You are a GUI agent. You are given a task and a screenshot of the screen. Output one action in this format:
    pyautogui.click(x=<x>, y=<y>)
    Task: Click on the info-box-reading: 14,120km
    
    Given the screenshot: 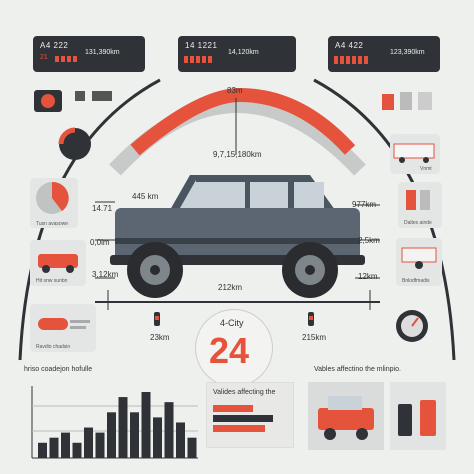 What is the action you would take?
    pyautogui.click(x=243, y=52)
    